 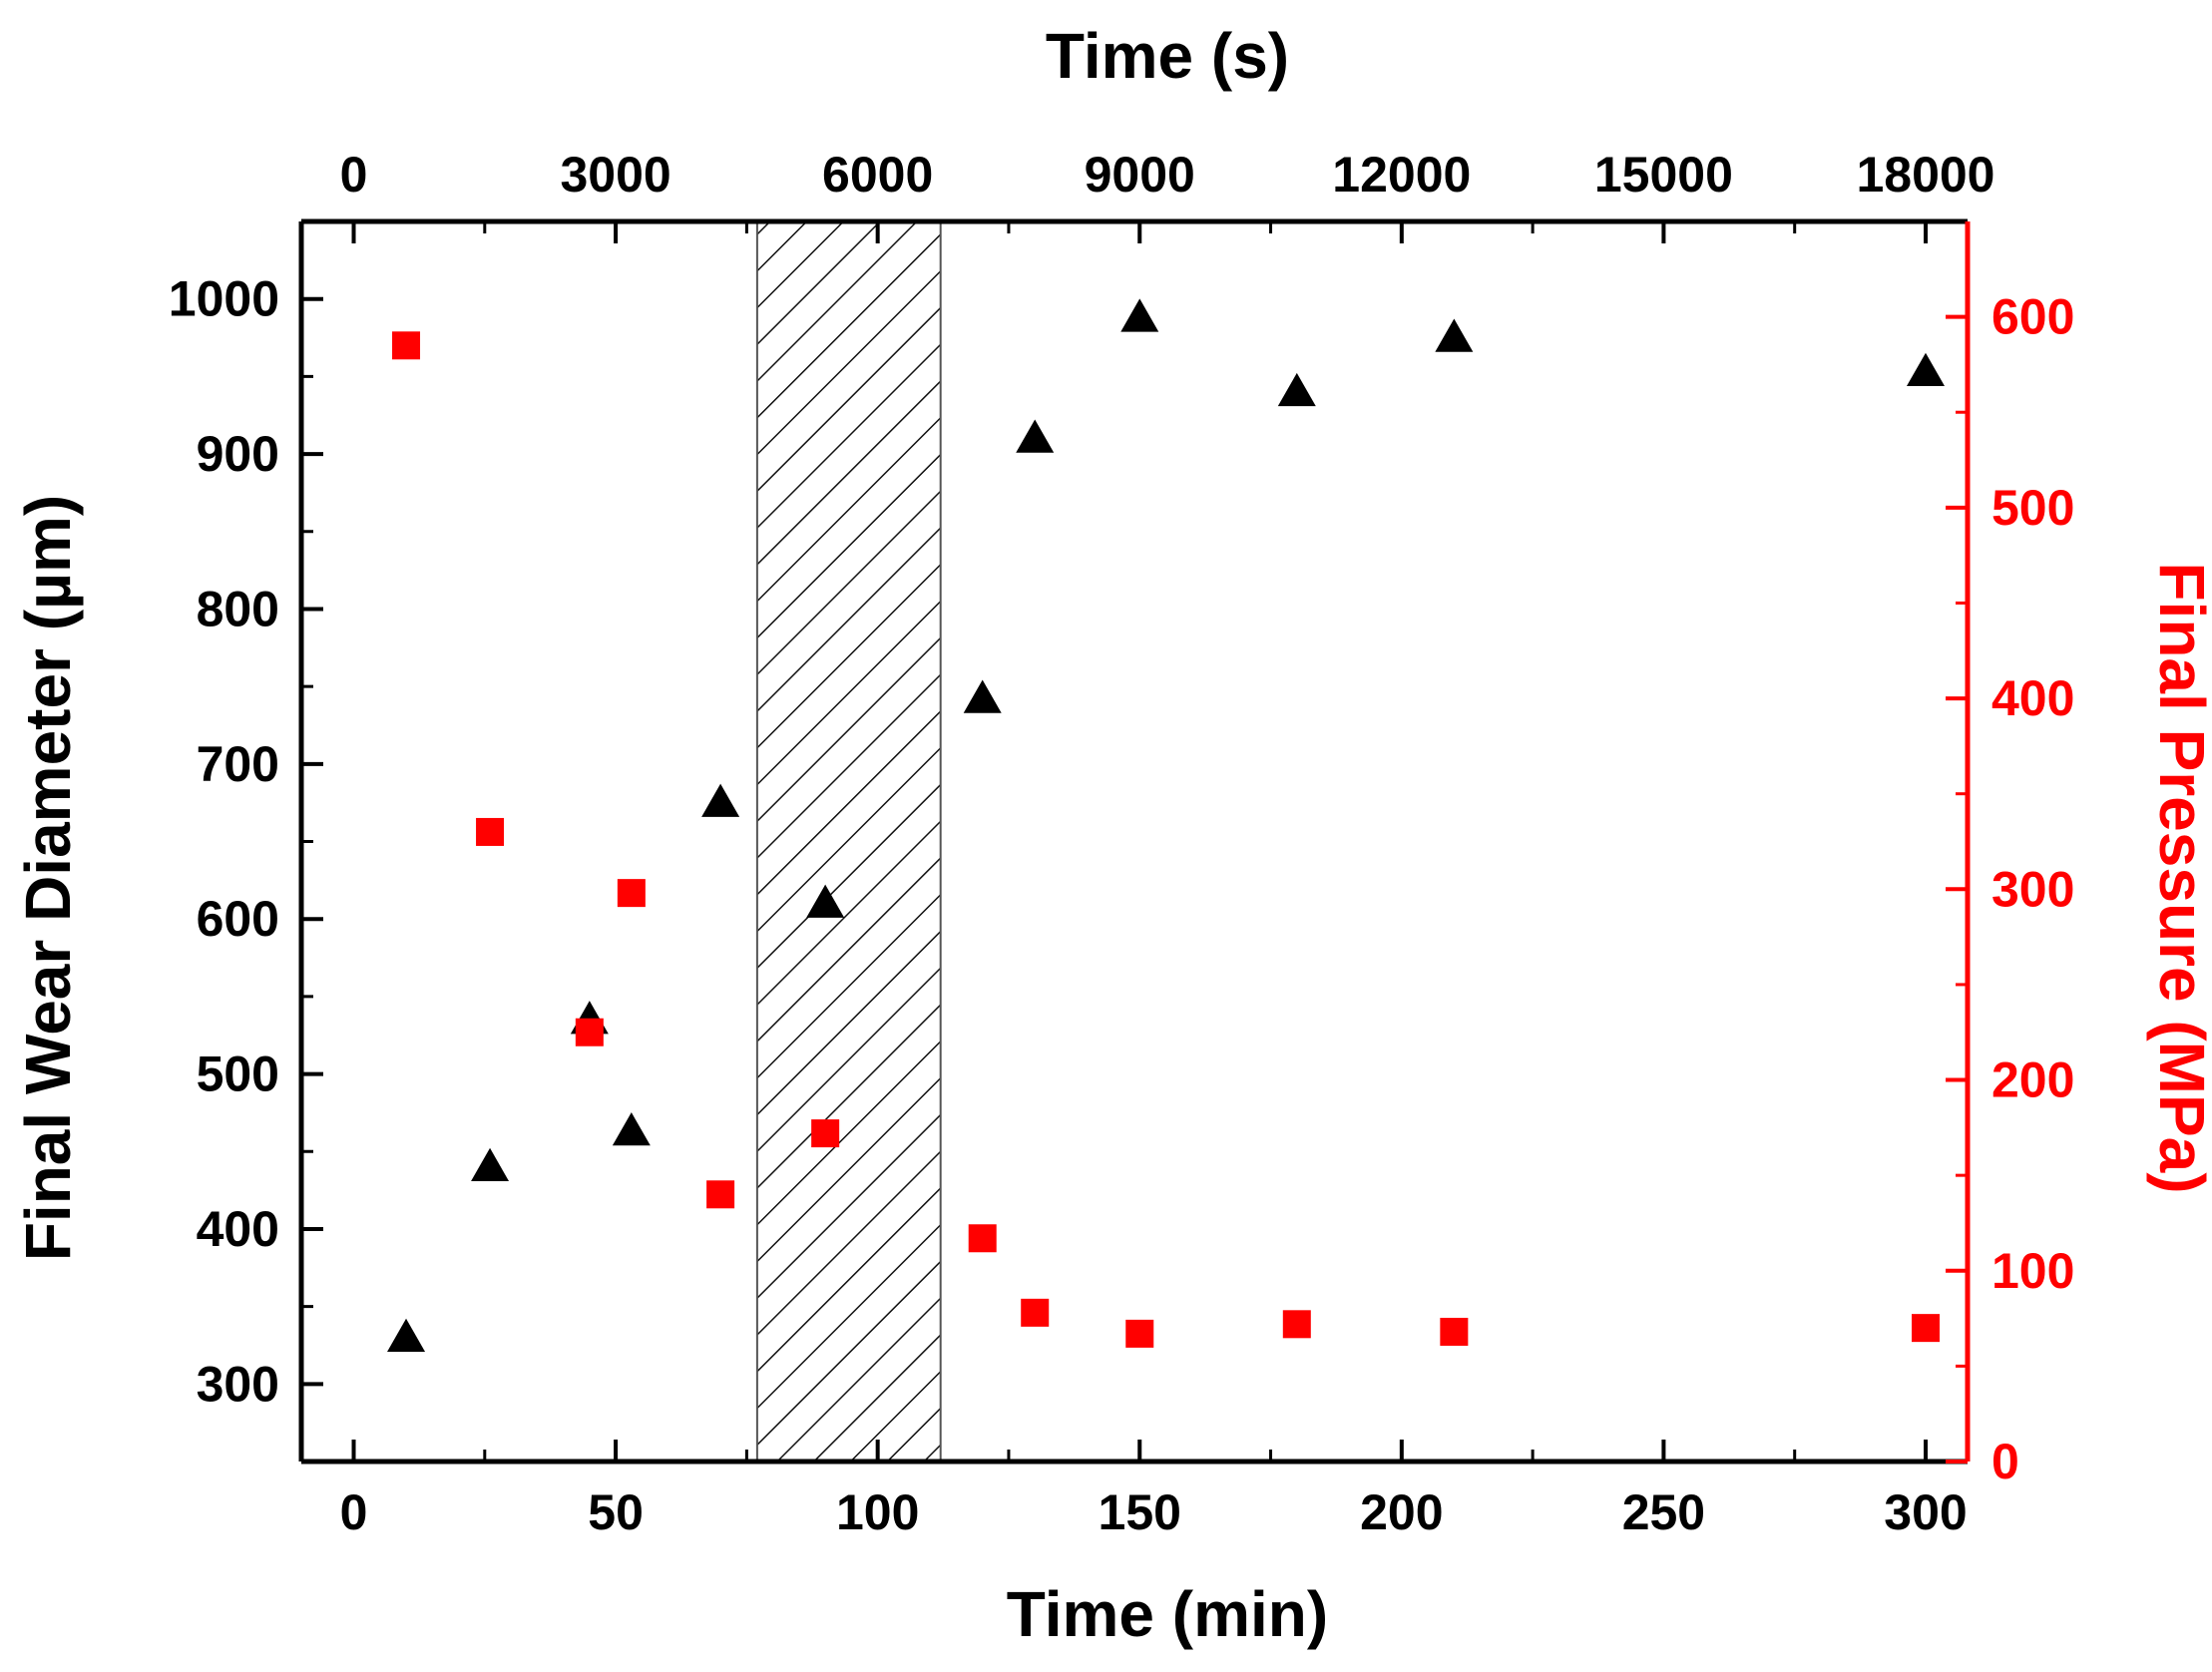 I want to click on x-axis-bottom-title: Time (min), so click(x=1168, y=1614).